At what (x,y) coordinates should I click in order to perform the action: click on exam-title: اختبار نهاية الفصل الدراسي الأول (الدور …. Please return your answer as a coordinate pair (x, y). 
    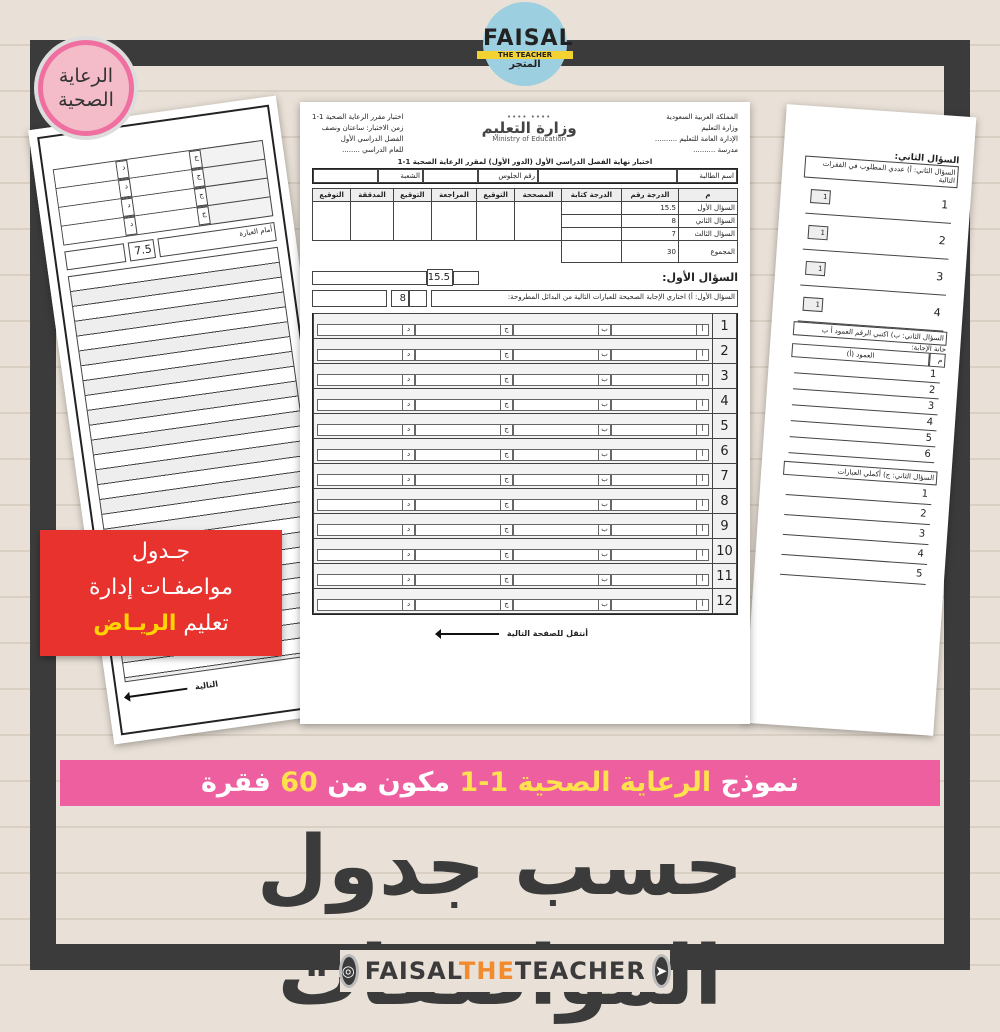
    Looking at the image, I should click on (525, 162).